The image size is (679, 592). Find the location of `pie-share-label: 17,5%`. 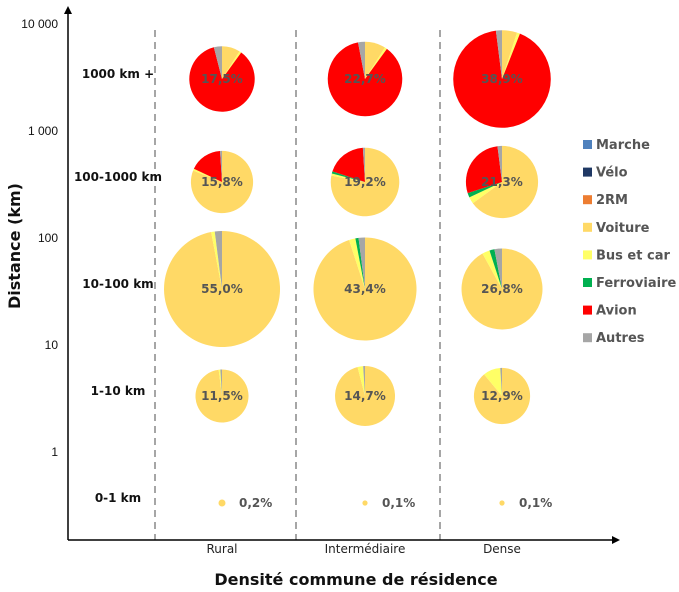

pie-share-label: 17,5% is located at coordinates (222, 79).